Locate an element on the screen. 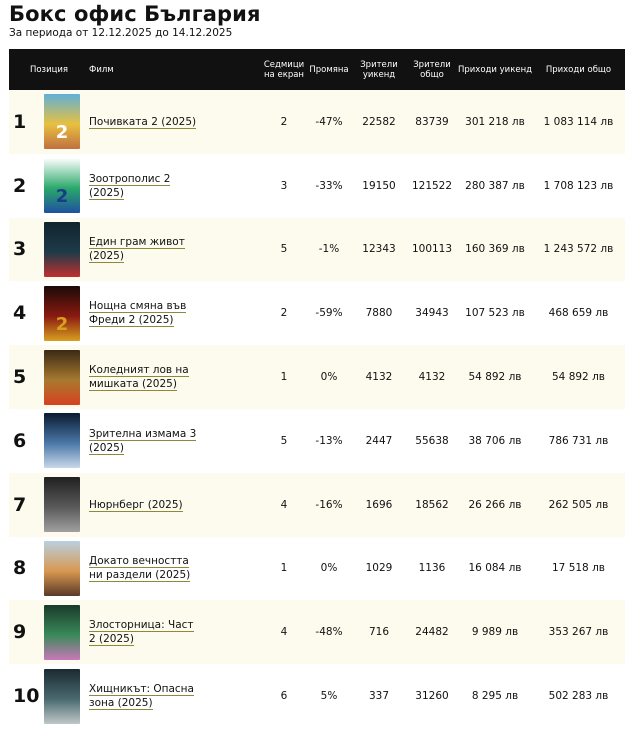  film-title-link: Зоотрополис 2 (2025) is located at coordinates (130, 186).